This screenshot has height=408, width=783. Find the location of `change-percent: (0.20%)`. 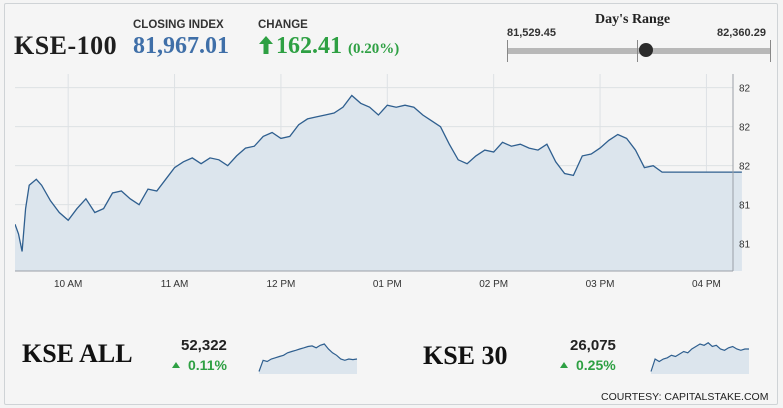

change-percent: (0.20%) is located at coordinates (374, 49).